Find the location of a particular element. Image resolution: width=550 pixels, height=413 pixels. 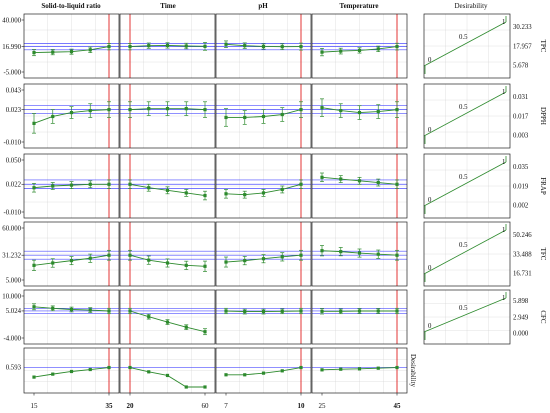

panel-cfc-col4 is located at coordinates (359, 317).